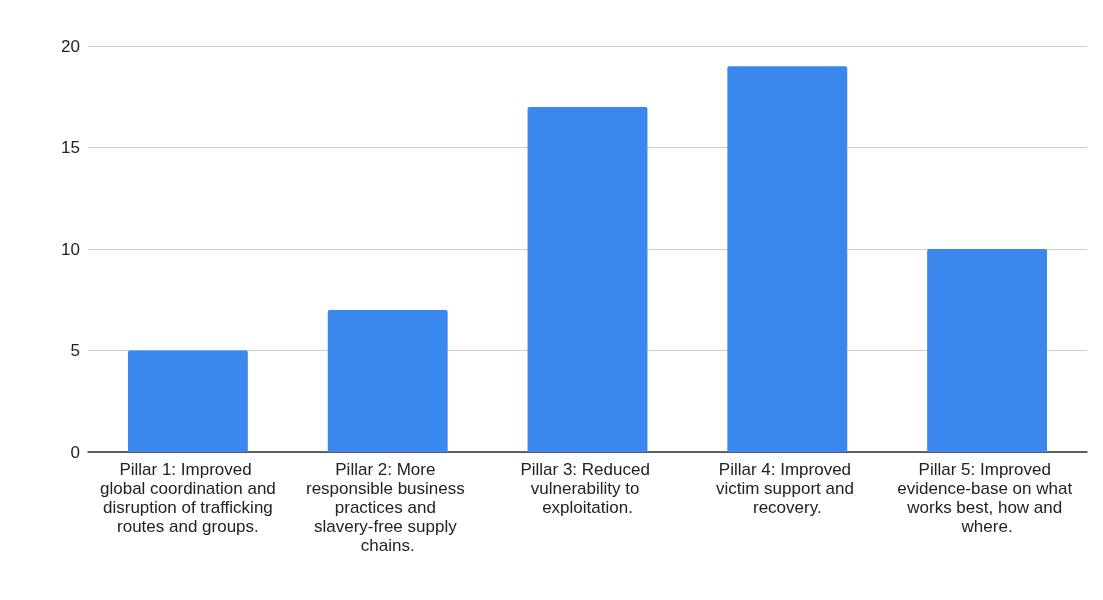 This screenshot has width=1103, height=600. What do you see at coordinates (70, 46) in the screenshot?
I see `y-tick-label: 20` at bounding box center [70, 46].